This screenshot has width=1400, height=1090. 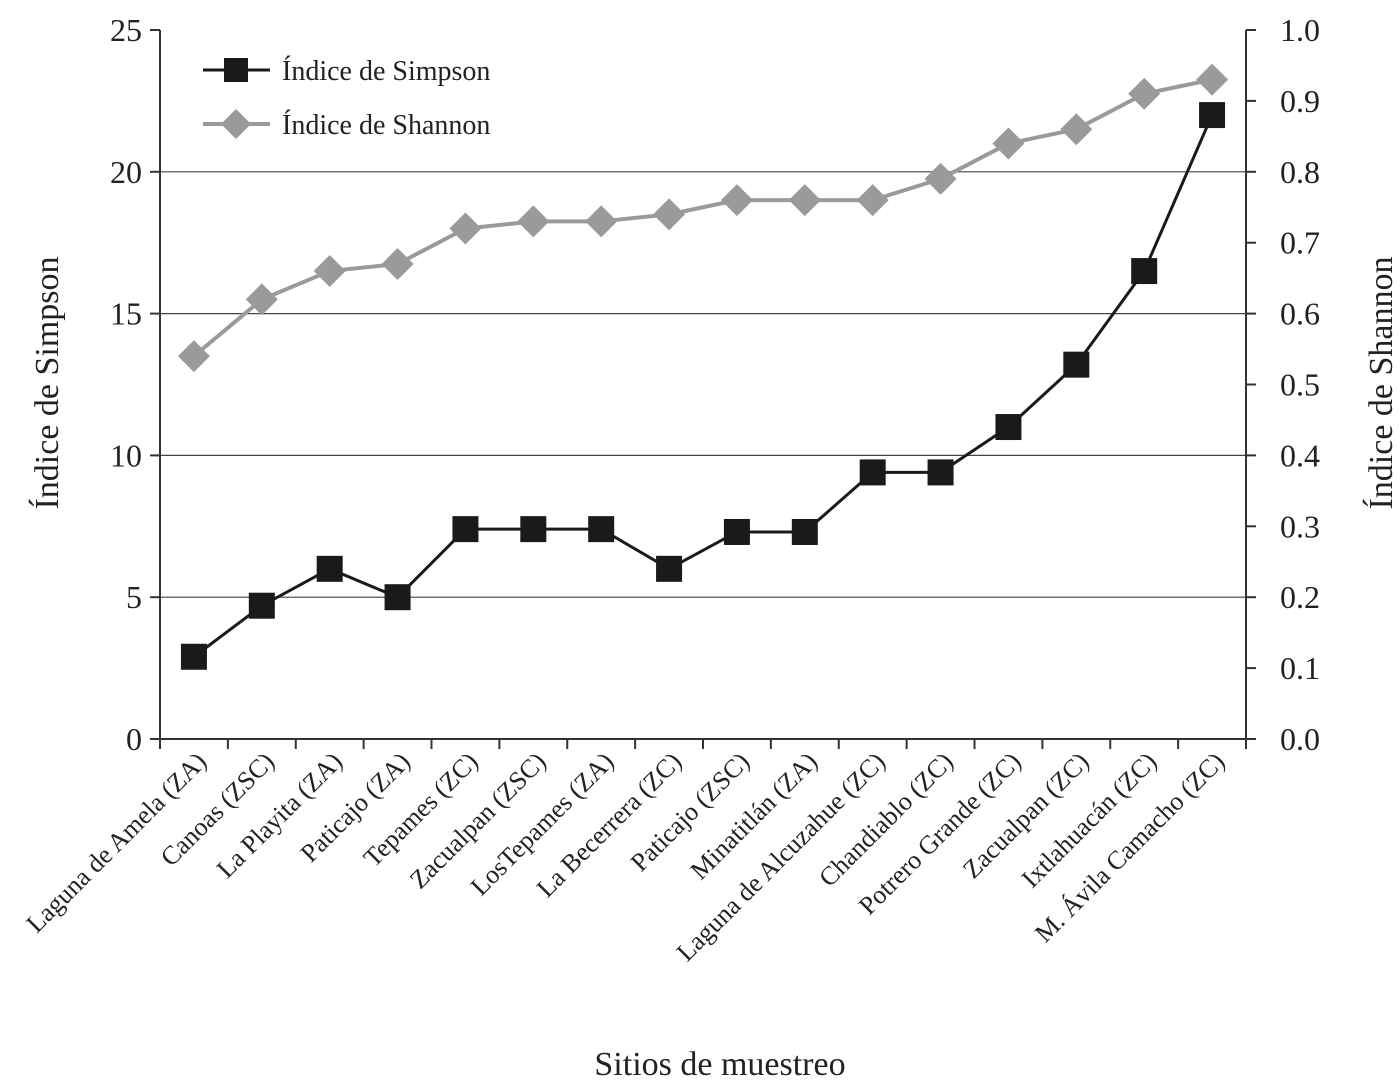 What do you see at coordinates (346, 98) in the screenshot?
I see `legend: Índice de Simpson Índice de Shannon` at bounding box center [346, 98].